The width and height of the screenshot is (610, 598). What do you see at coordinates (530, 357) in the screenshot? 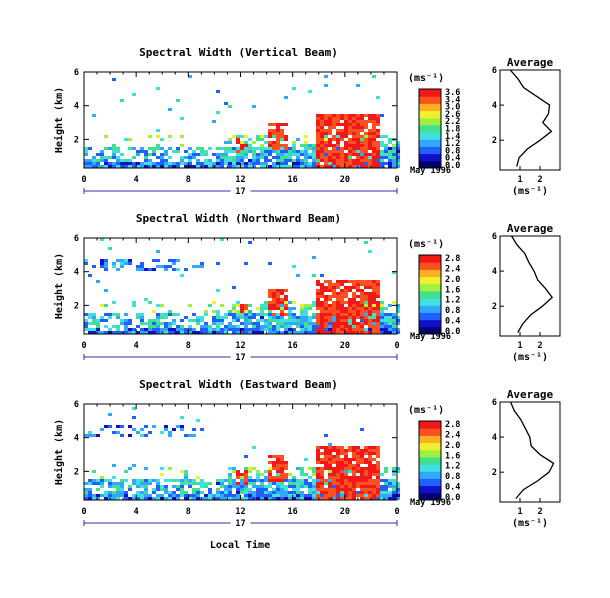
I see `avg-unit: (ms⁻¹)` at bounding box center [530, 357].